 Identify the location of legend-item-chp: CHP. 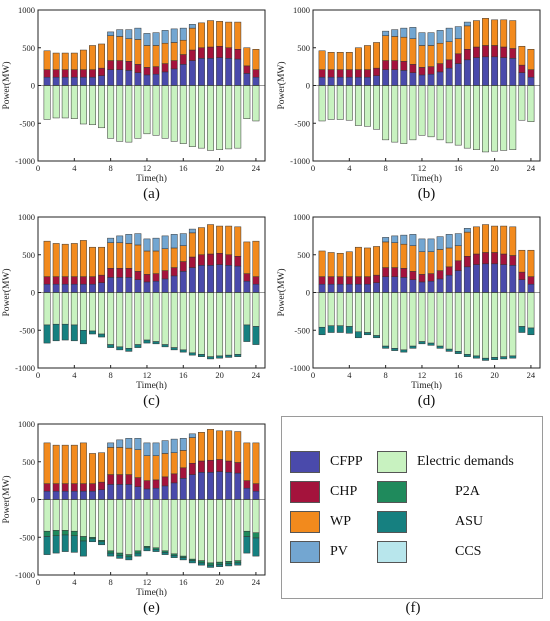
(323, 492).